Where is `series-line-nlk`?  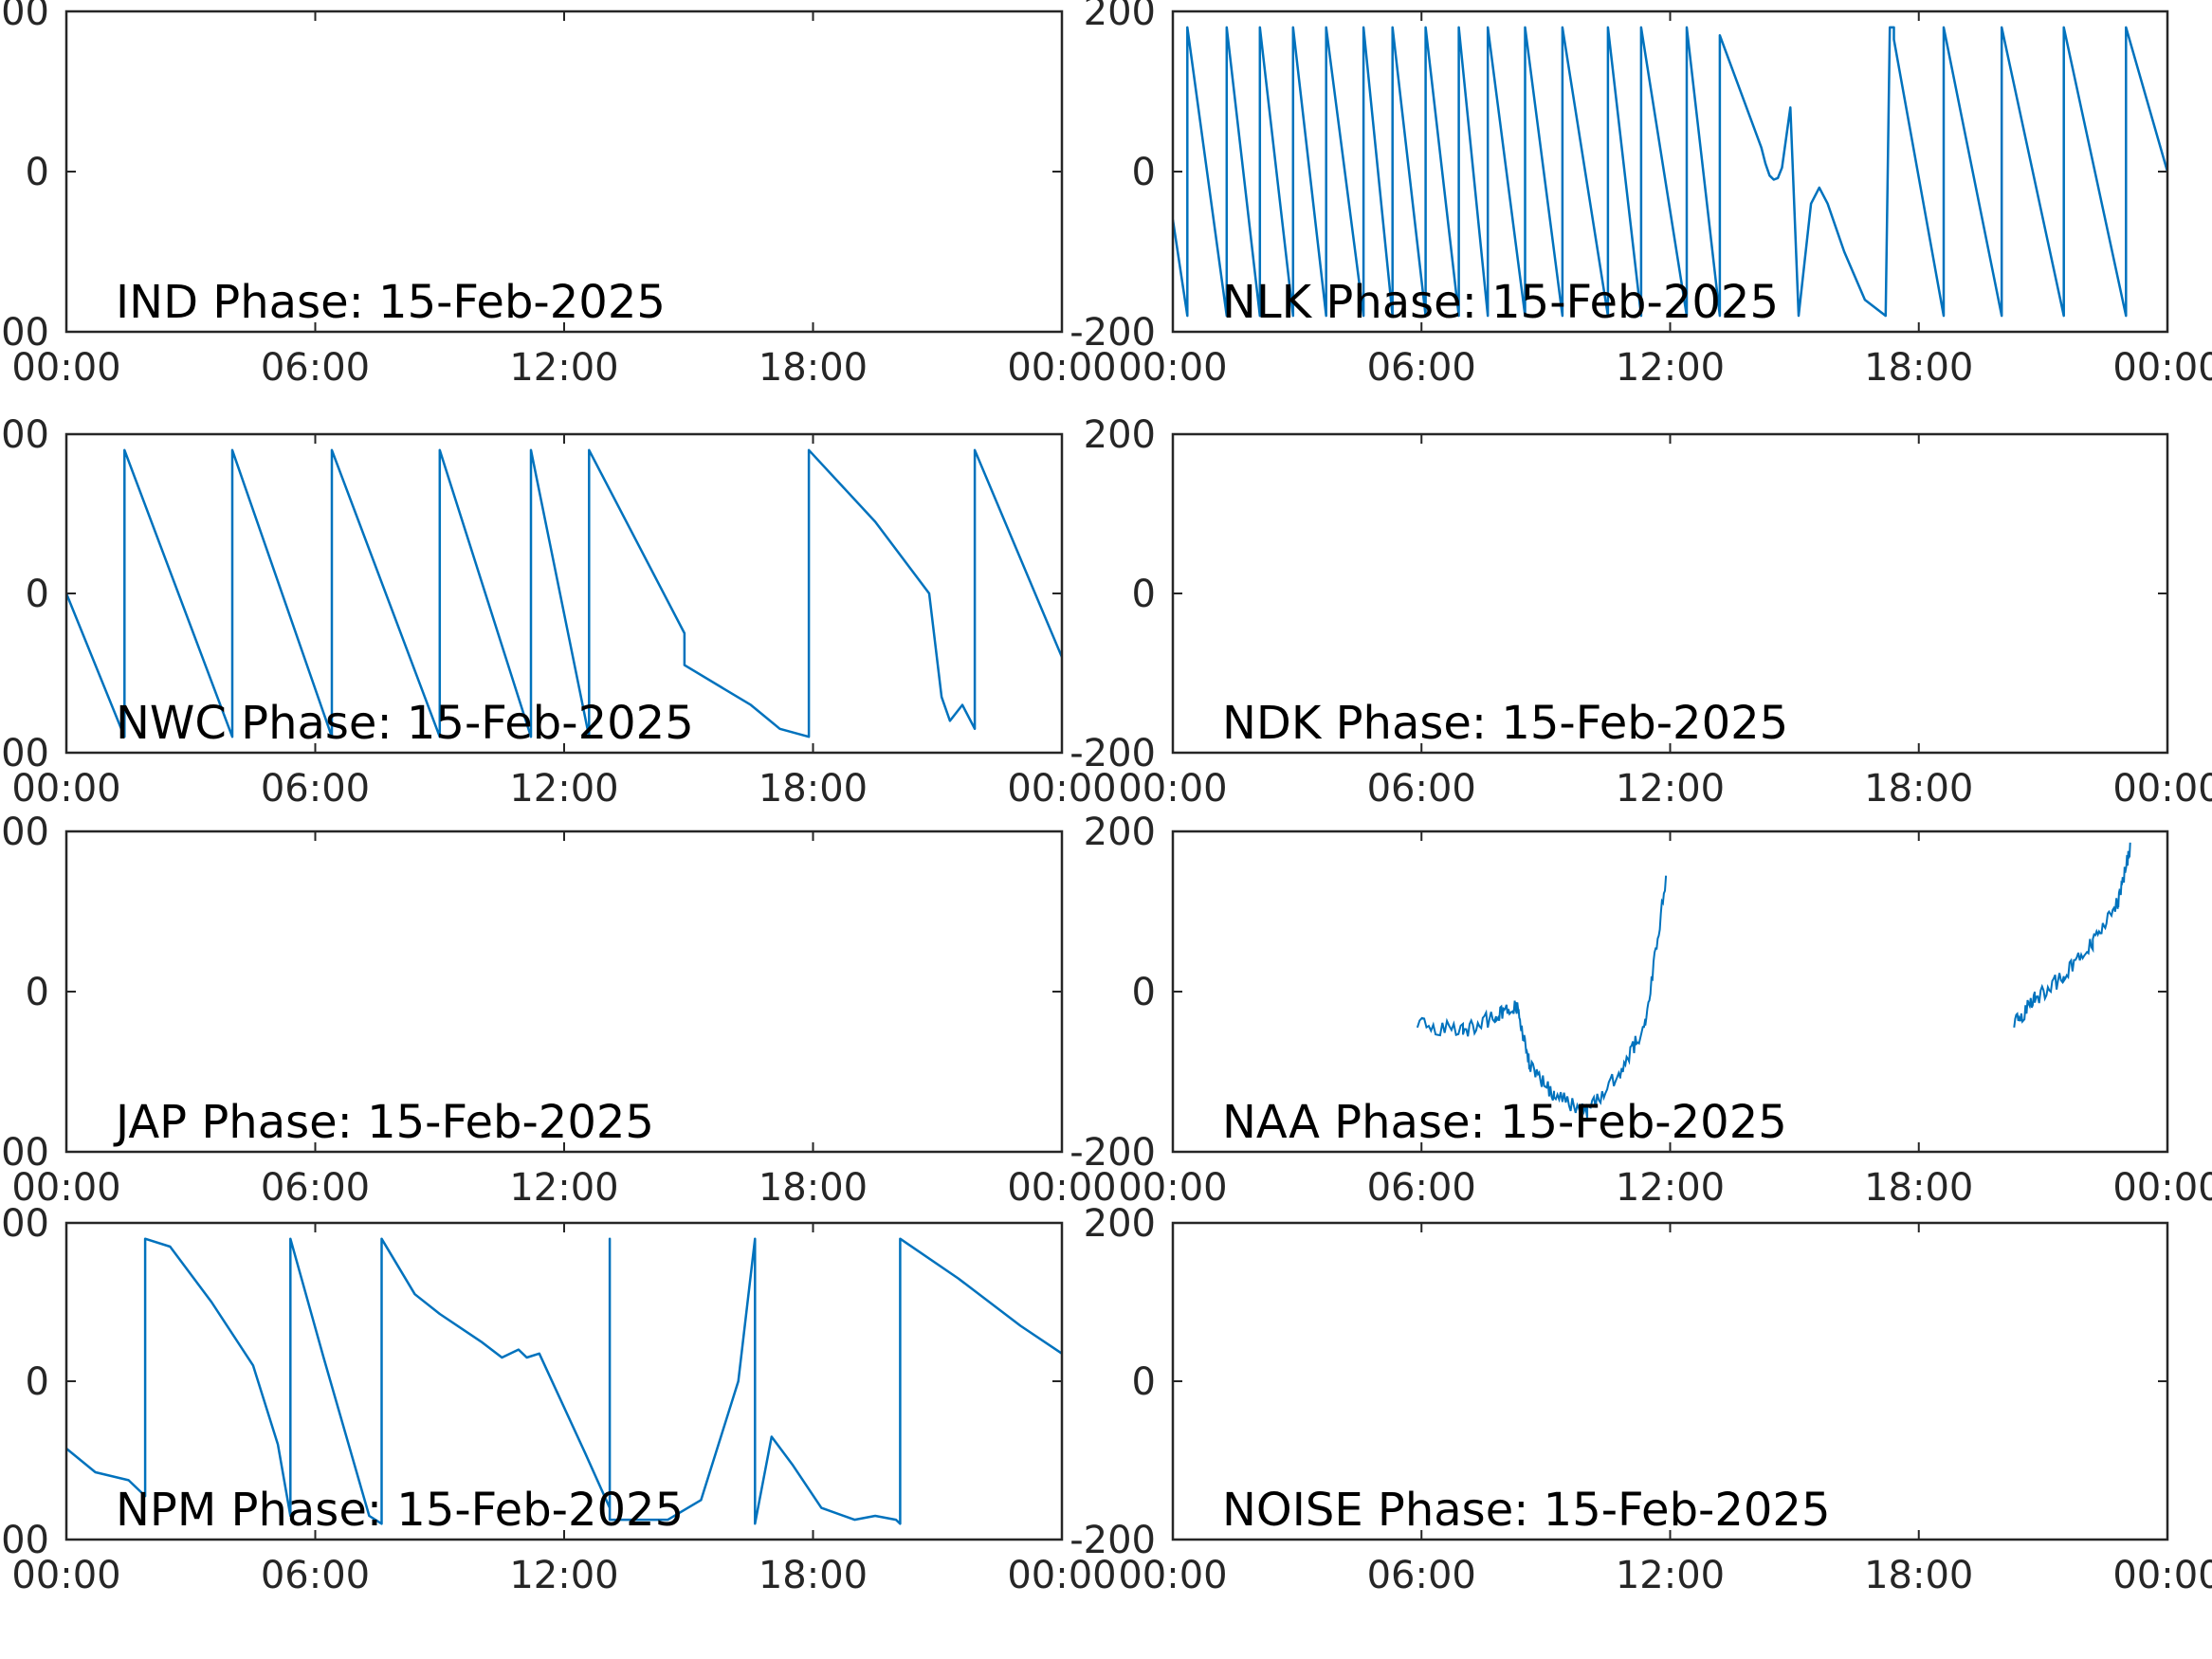
series-line-nlk is located at coordinates (1670, 172).